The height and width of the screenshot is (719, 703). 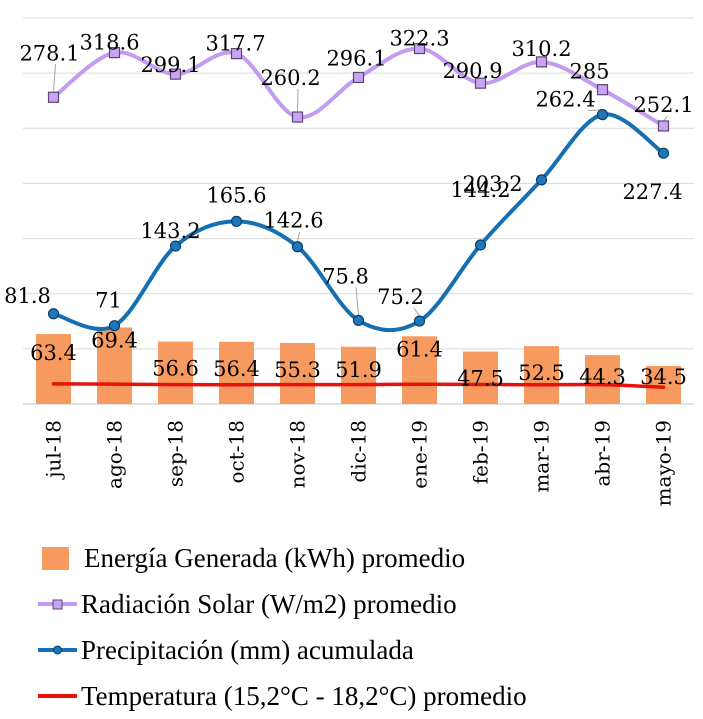 What do you see at coordinates (247, 649) in the screenshot?
I see `legend-label: Precipitación (mm) acumulada` at bounding box center [247, 649].